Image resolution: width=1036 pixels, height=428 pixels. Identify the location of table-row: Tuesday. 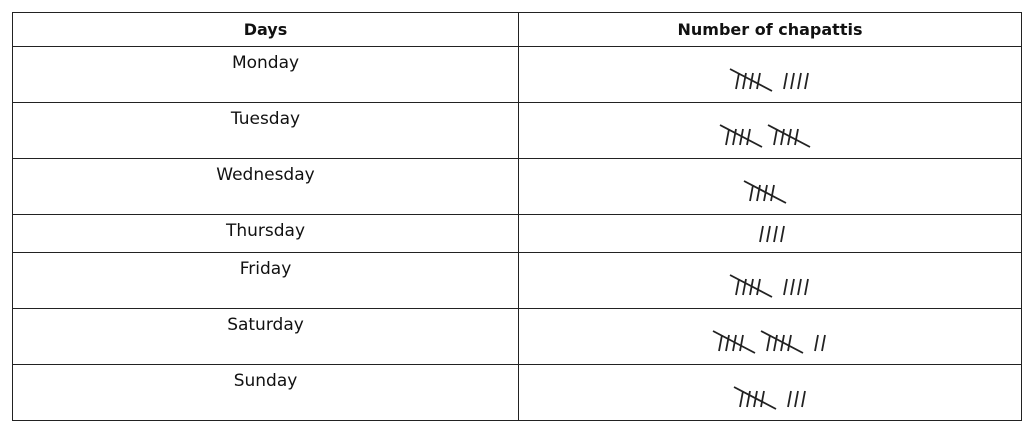
(517, 130).